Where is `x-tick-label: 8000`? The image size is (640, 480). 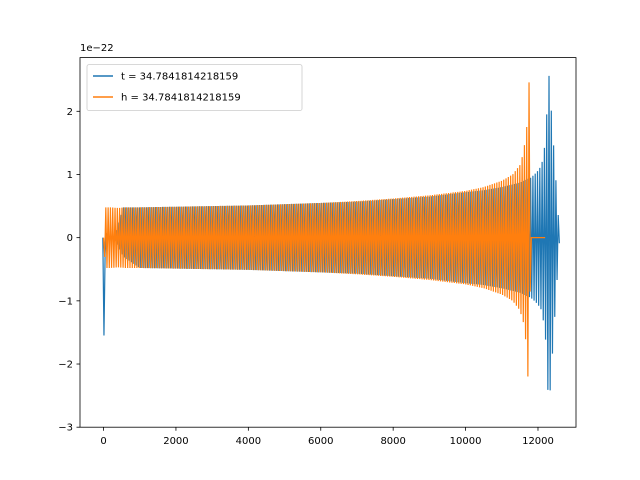
x-tick-label: 8000 is located at coordinates (392, 441).